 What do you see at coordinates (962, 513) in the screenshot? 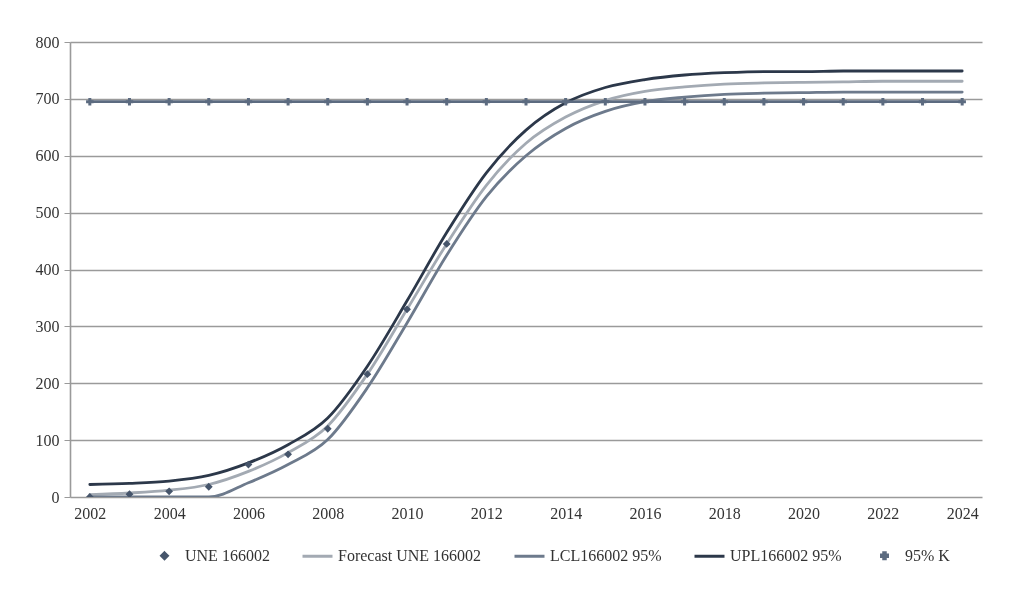
I see `x-tick-label: 2024` at bounding box center [962, 513].